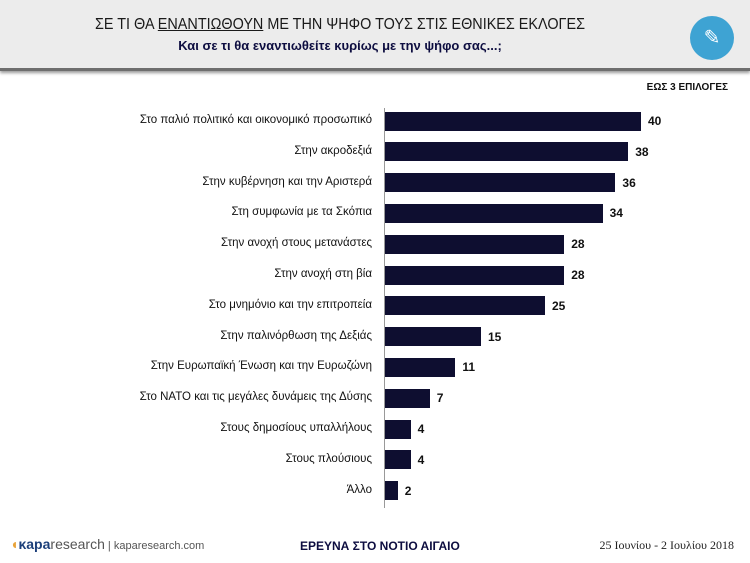 This screenshot has height=563, width=750. I want to click on value-label: 2, so click(408, 490).